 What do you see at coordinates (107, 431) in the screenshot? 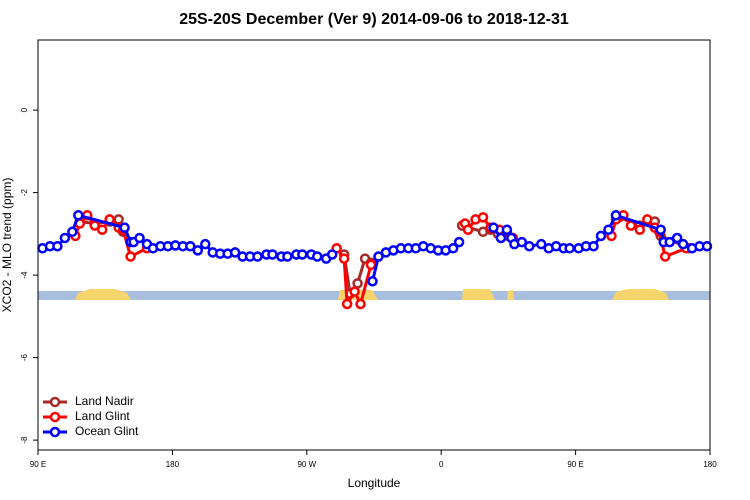
I see `legend-label: Ocean Glint` at bounding box center [107, 431].